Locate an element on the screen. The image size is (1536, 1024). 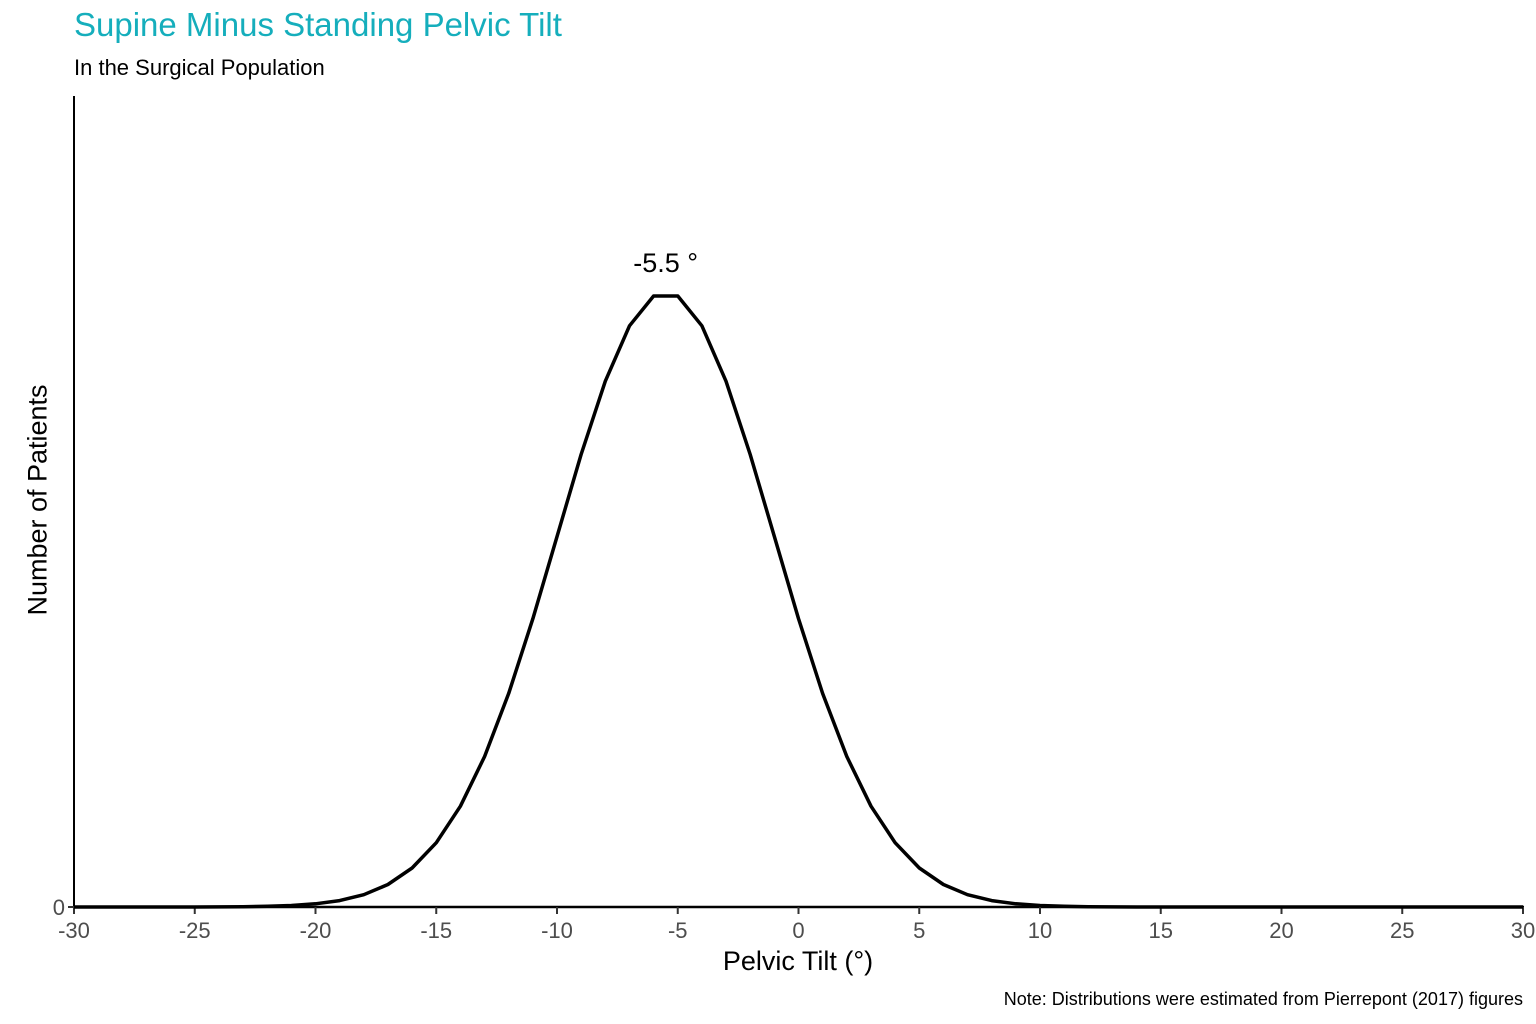
y-tick-label-0: 0 is located at coordinates (59, 907).